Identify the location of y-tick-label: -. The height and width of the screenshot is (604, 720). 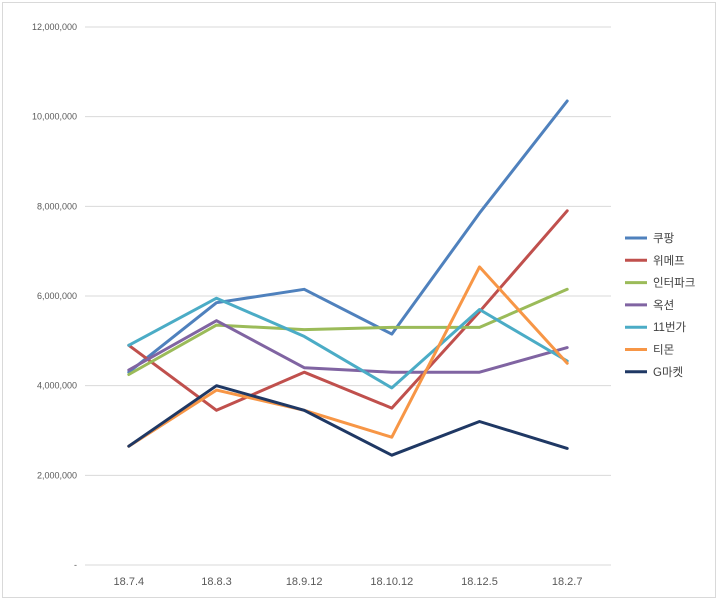
(75, 565).